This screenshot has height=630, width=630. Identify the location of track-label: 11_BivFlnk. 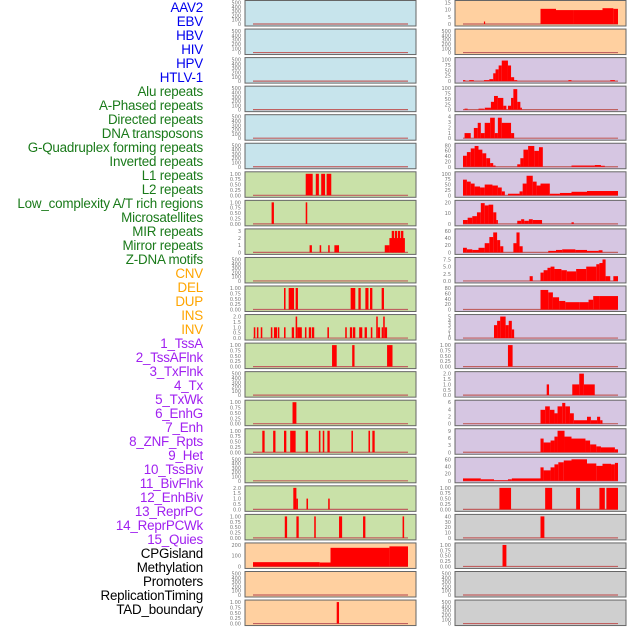
(171, 483).